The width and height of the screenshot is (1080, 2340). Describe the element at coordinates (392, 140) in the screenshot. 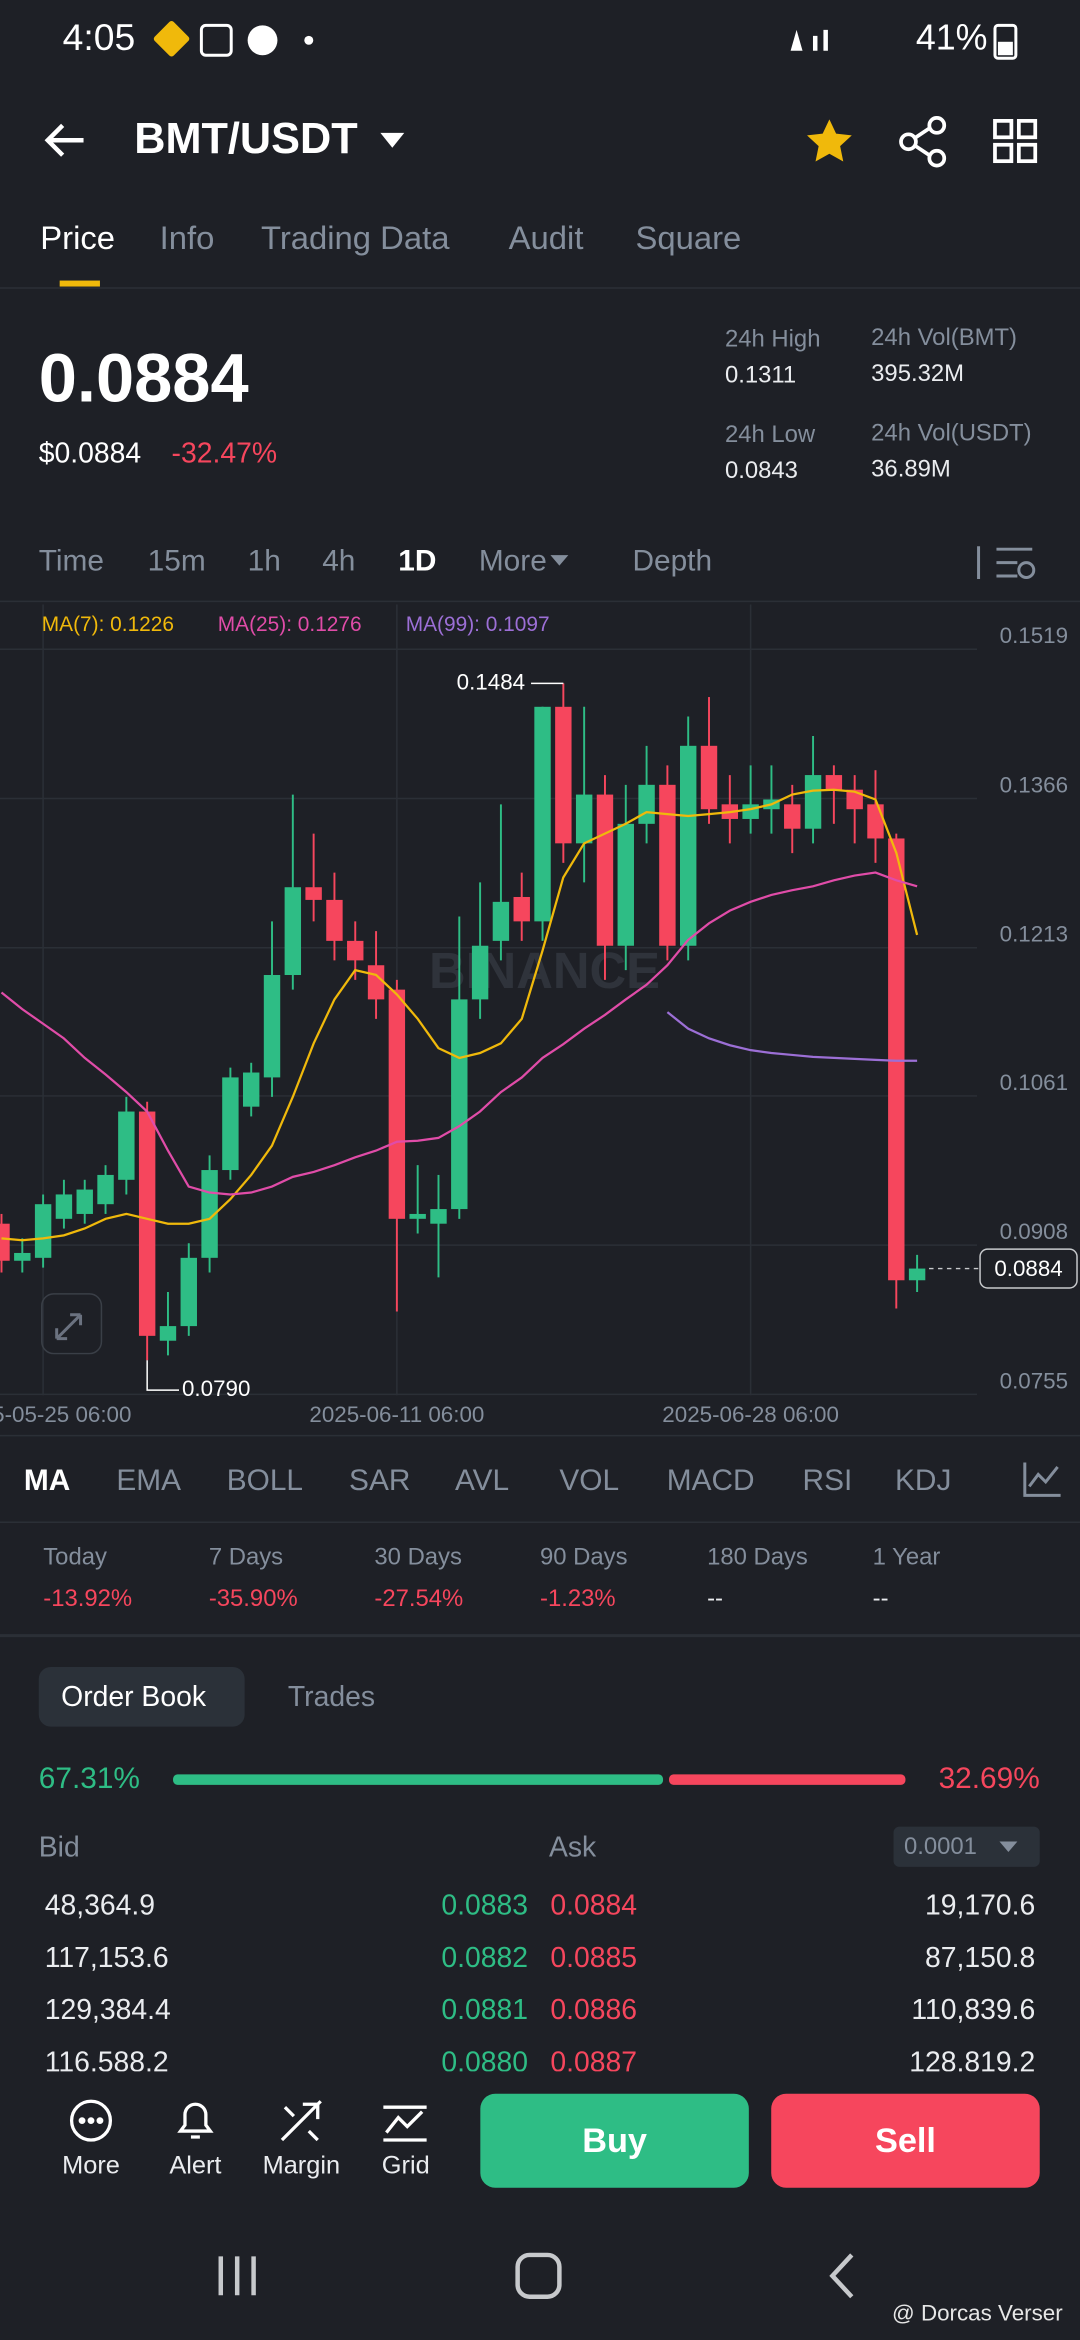

I see `pair-dropdown` at that location.